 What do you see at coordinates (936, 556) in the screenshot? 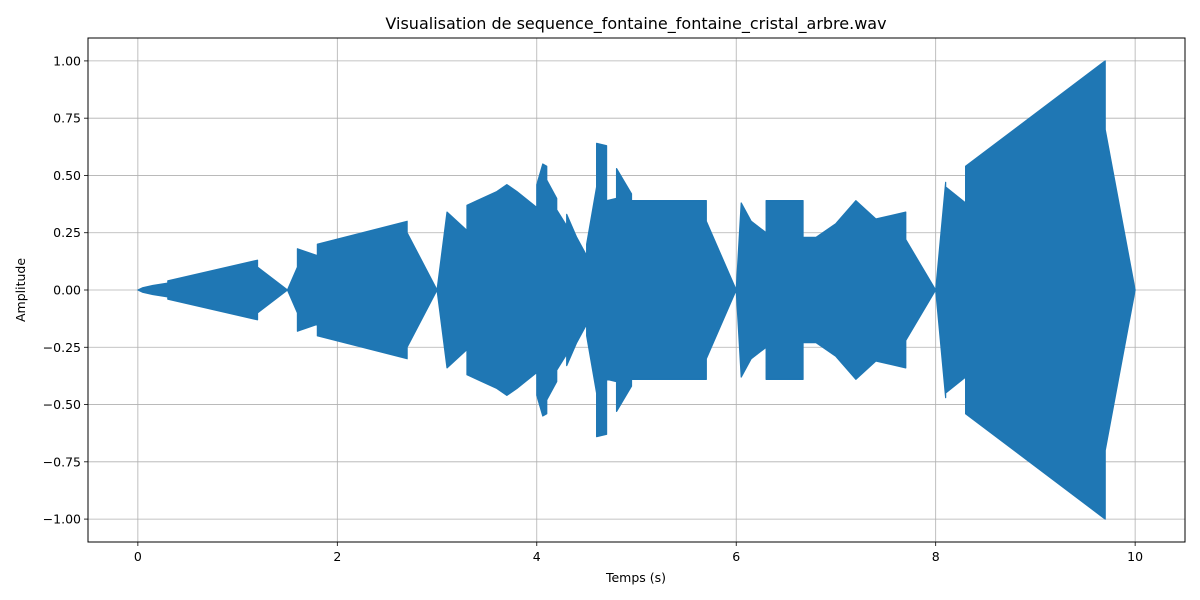
I see `x-tick-label: 8` at bounding box center [936, 556].